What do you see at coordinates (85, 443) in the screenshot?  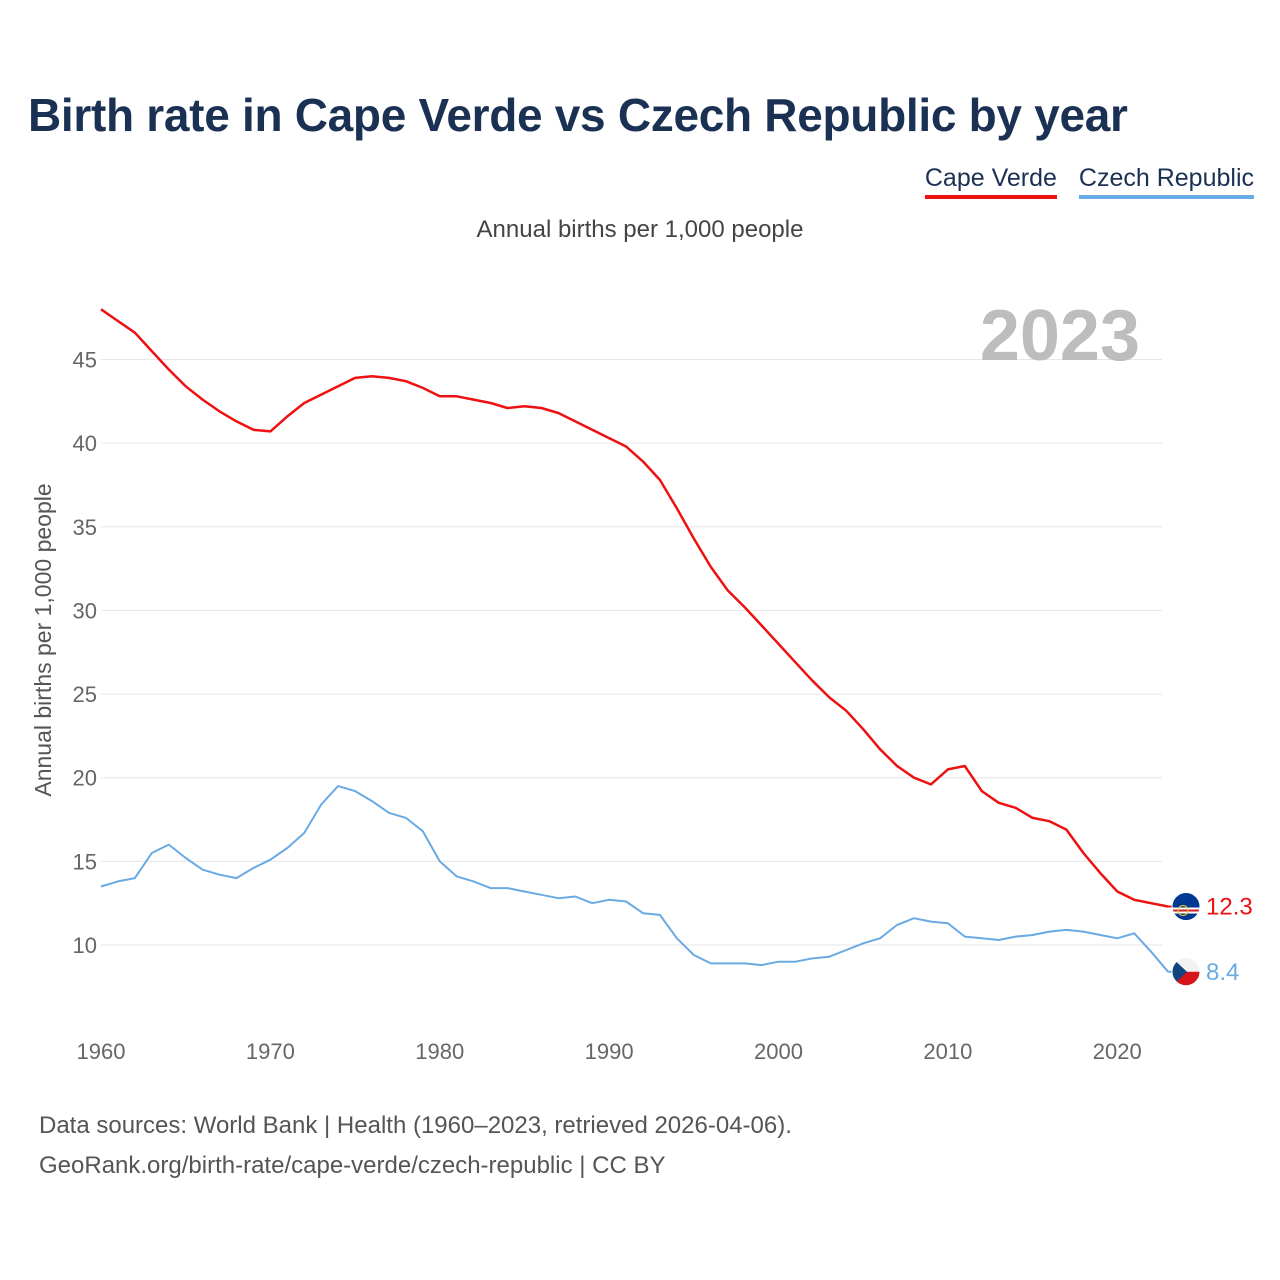 I see `y-tick-40: 40` at bounding box center [85, 443].